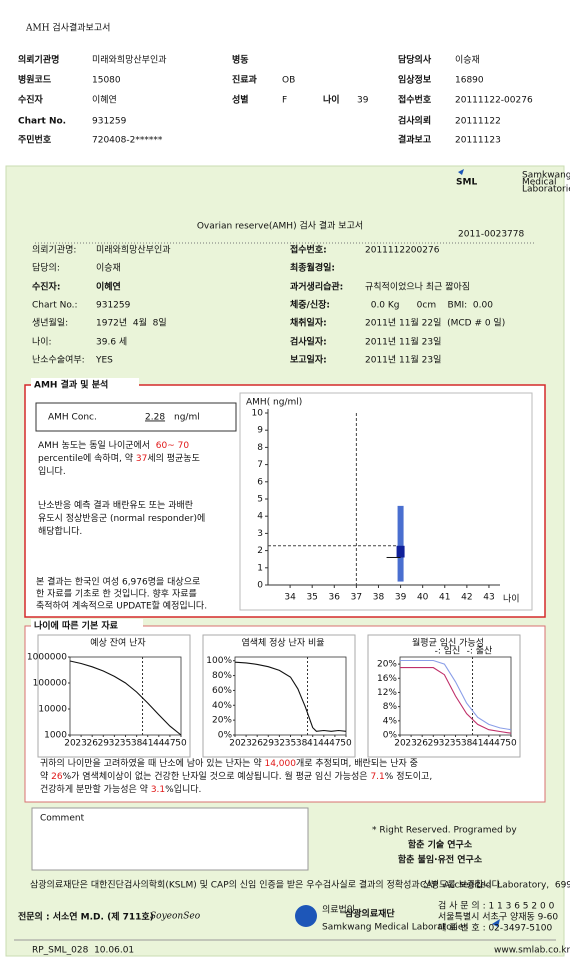 Image resolution: width=570 pixels, height=961 pixels. I want to click on x-tick-label: 39, so click(401, 598).